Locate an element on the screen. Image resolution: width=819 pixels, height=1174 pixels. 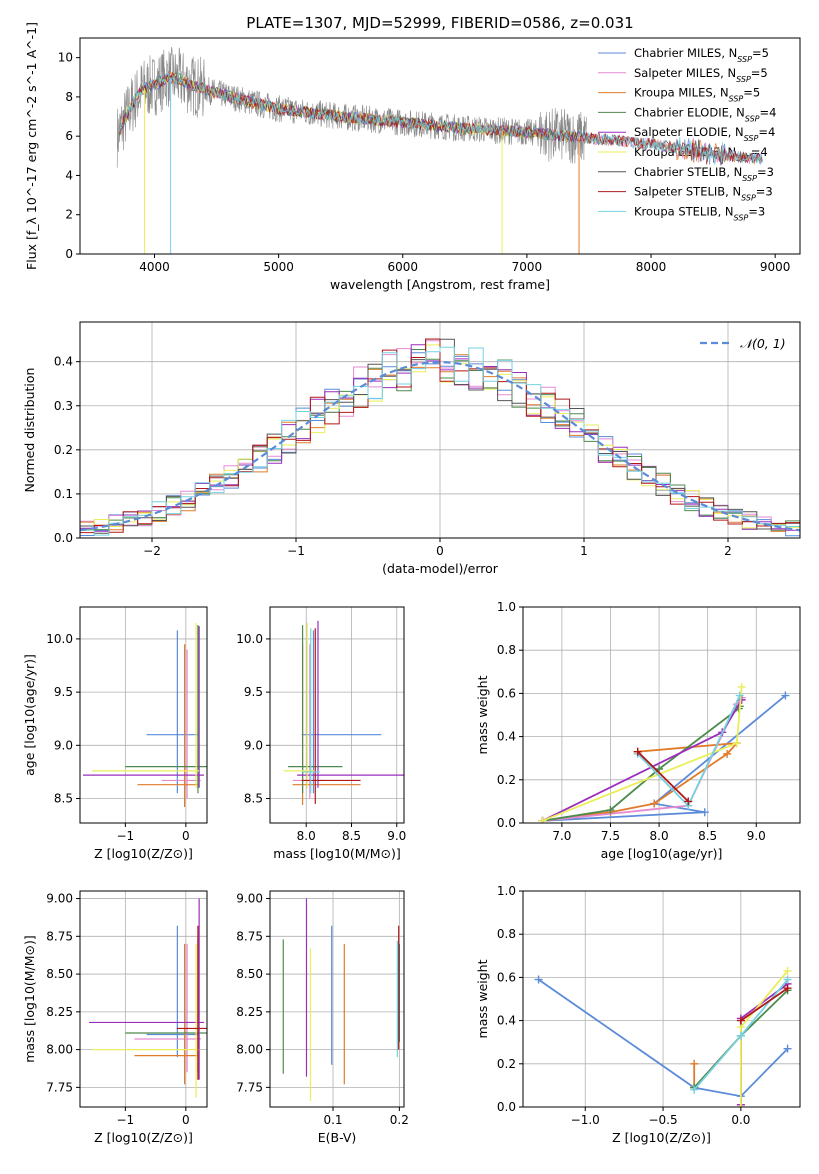
legend-label-normal: 𝒩(0, 1) is located at coordinates (763, 343).